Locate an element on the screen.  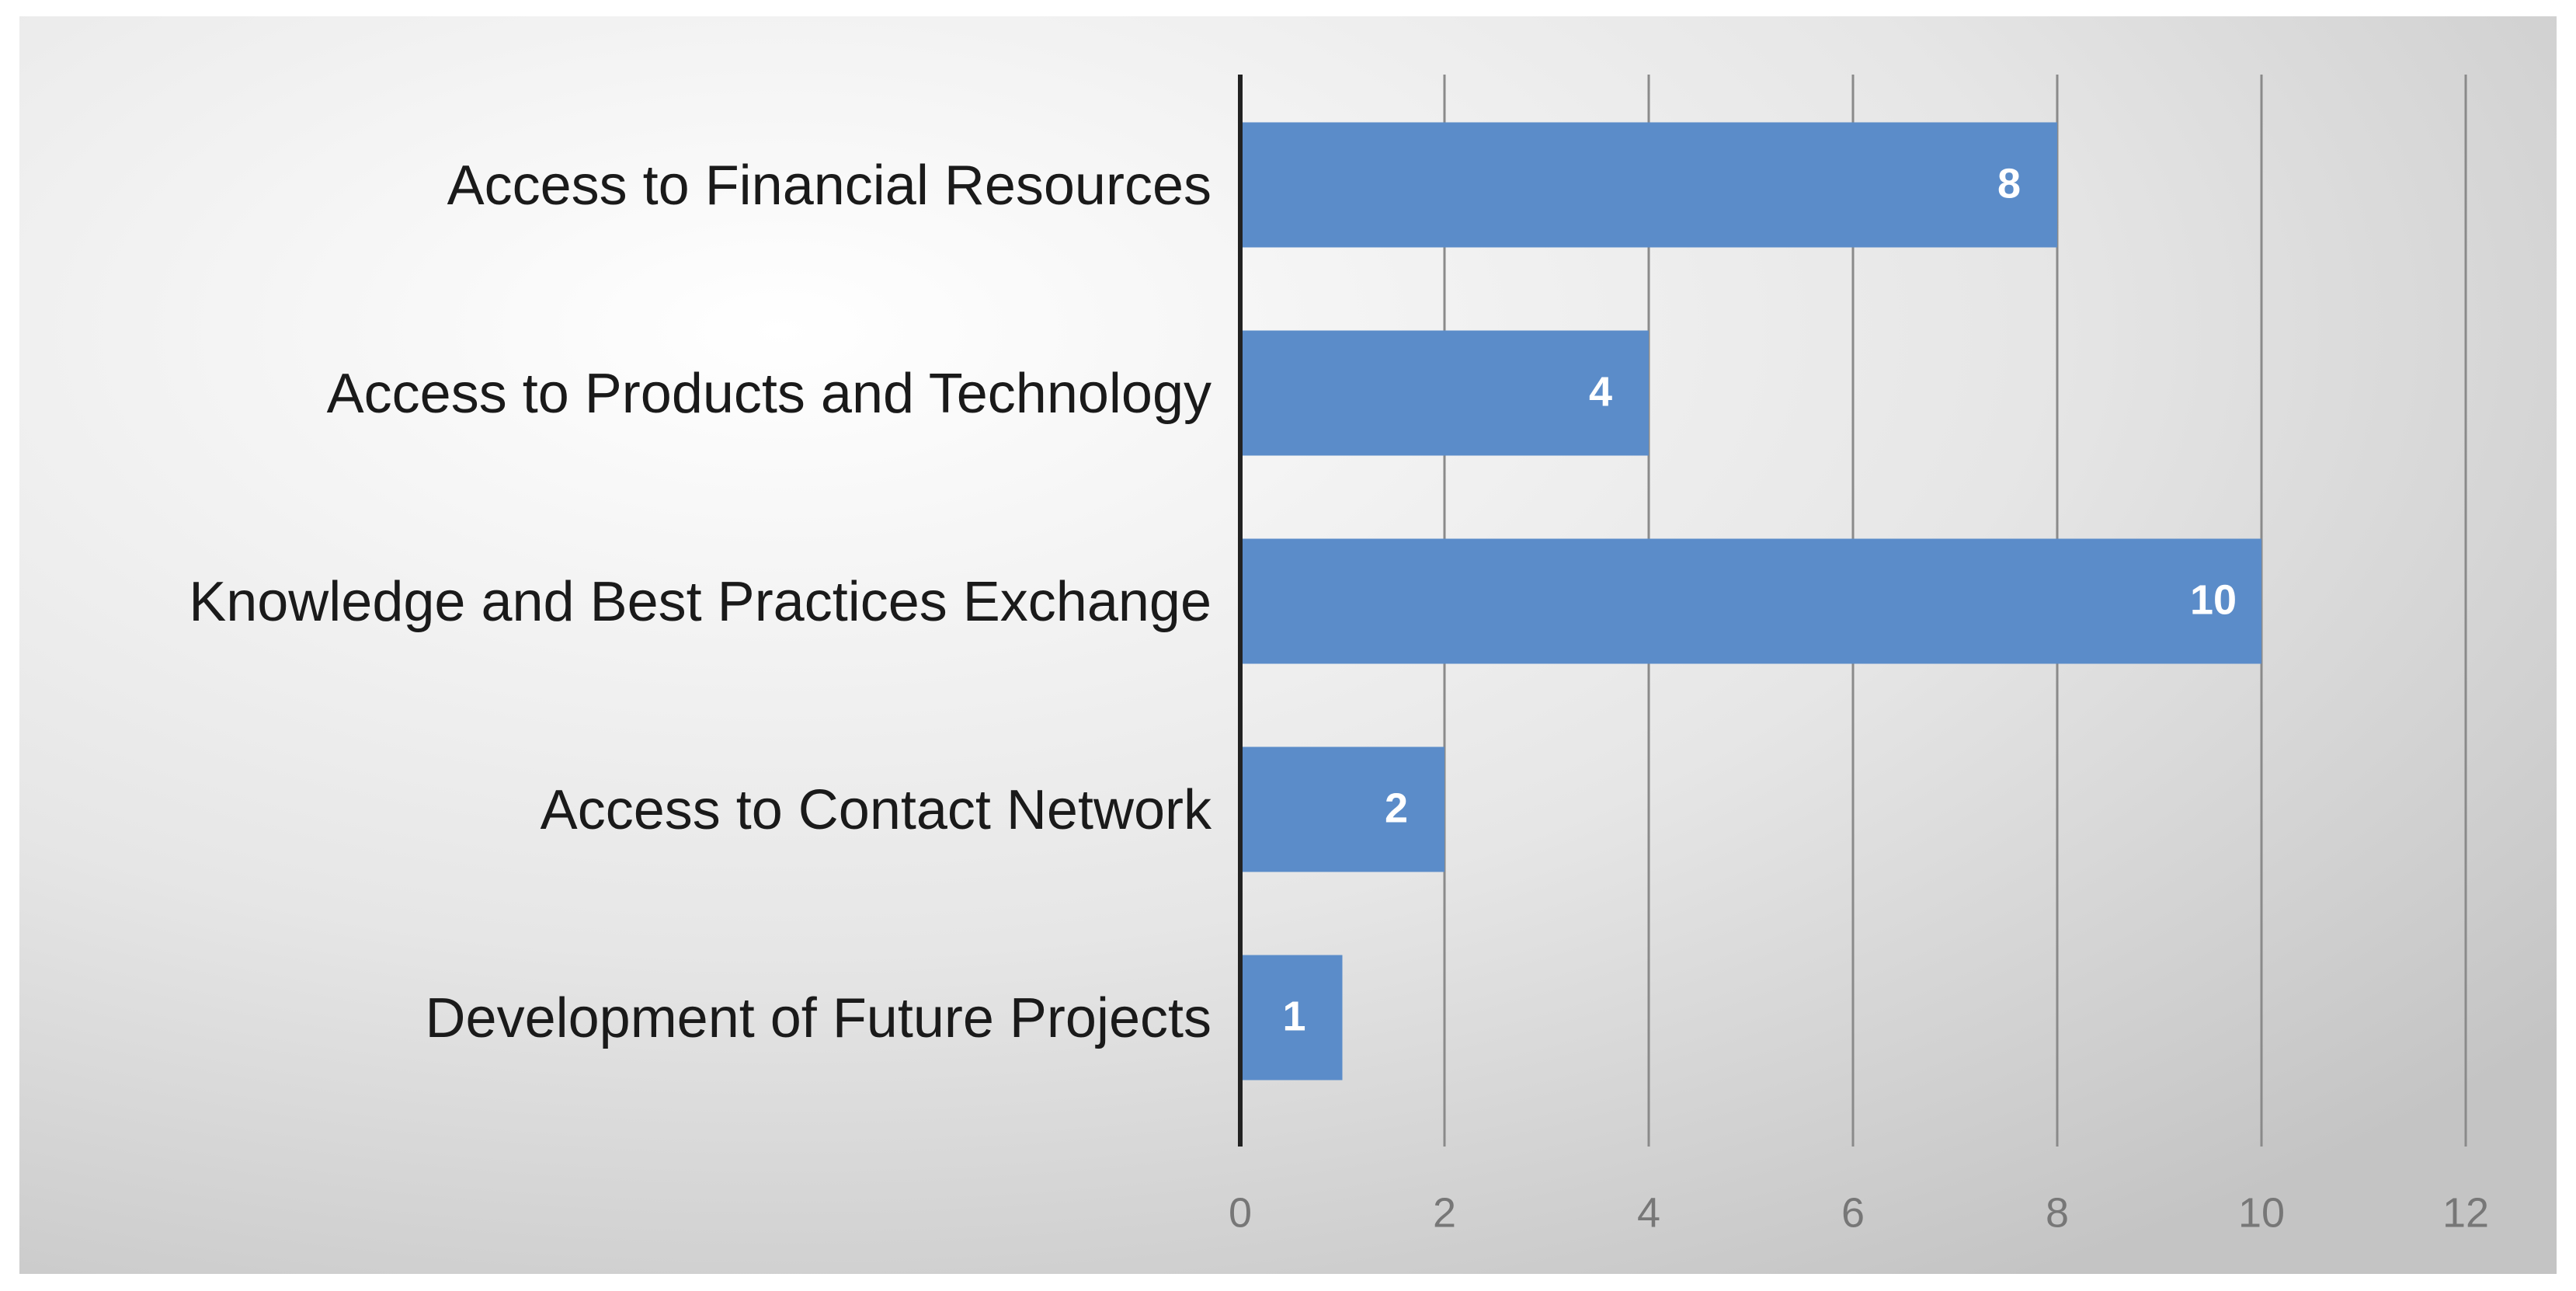
y-tick-label: Access to Contact Network is located at coordinates (876, 810).